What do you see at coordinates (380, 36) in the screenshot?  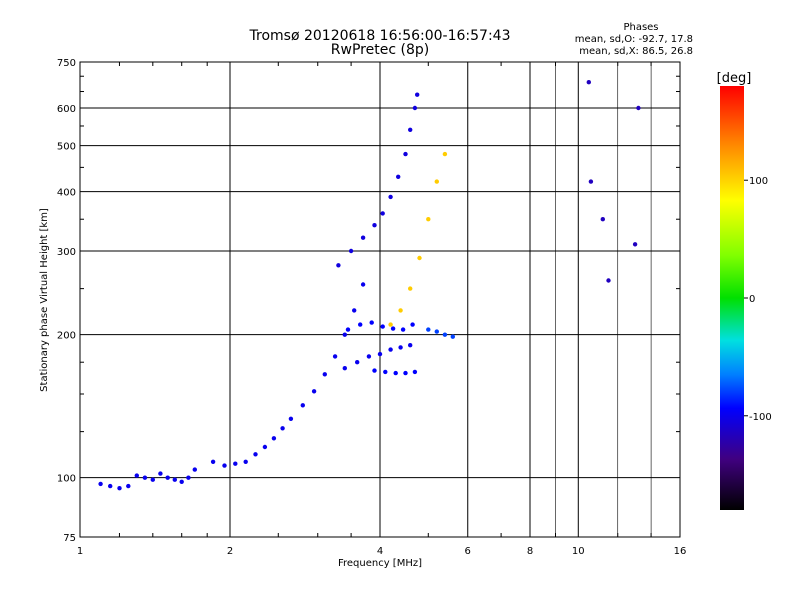 I see `chart-title: Tromsø 20120618 16:56:00-16:57:43` at bounding box center [380, 36].